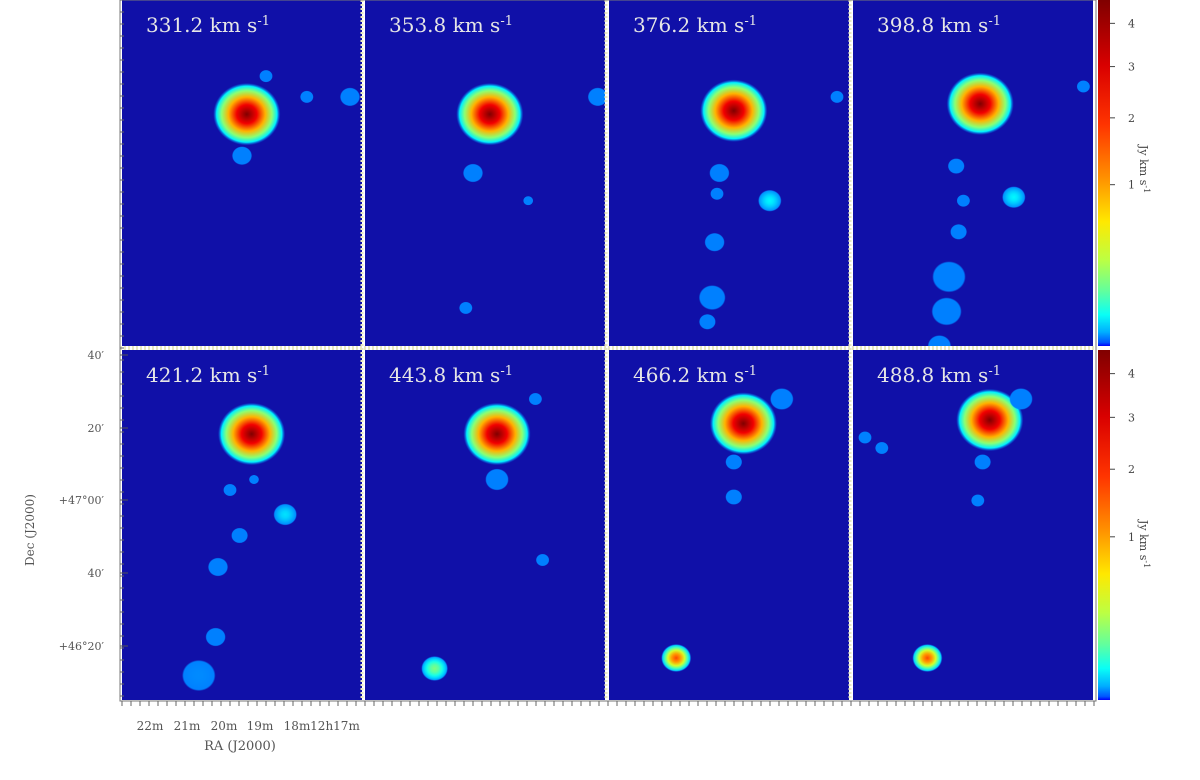 The image size is (1200, 780). Describe the element at coordinates (939, 375) in the screenshot. I see `velocity-label: 488.8 km s-1` at that location.